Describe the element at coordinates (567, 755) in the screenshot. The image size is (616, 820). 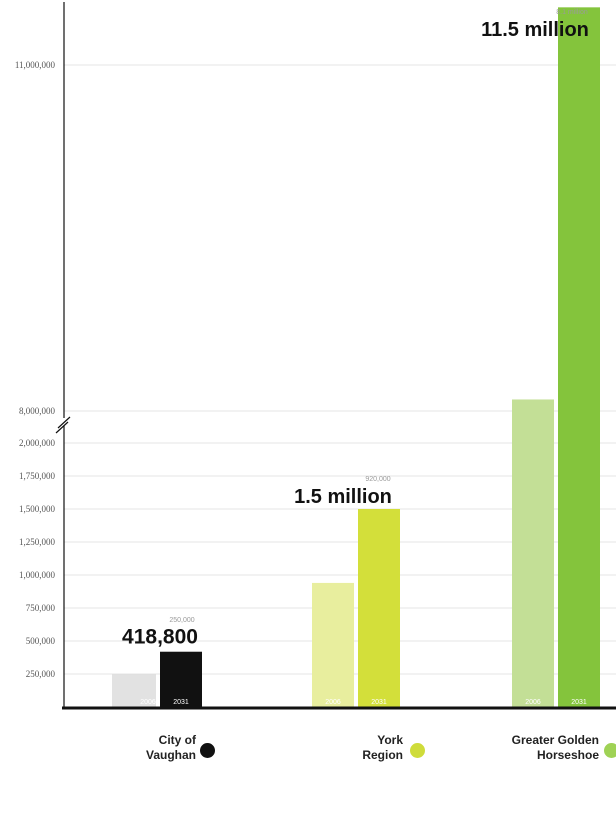
I see `category-label-line: Horseshoe` at that location.